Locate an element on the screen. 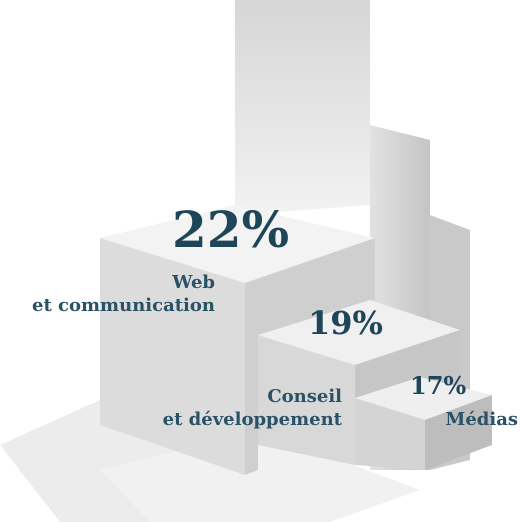 The height and width of the screenshot is (522, 521). percentage: 17% is located at coordinates (438, 385).